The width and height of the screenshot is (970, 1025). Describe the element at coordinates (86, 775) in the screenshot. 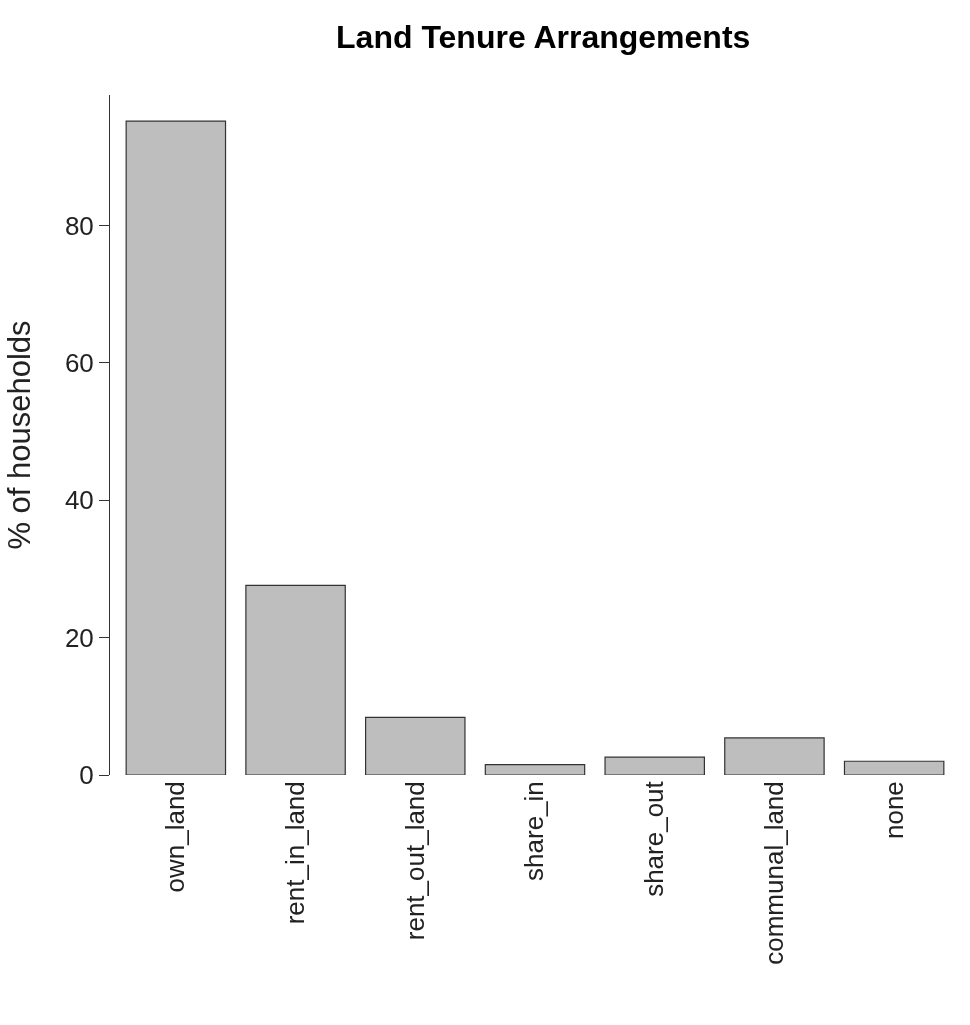

I see `y-tick-label: 0` at that location.